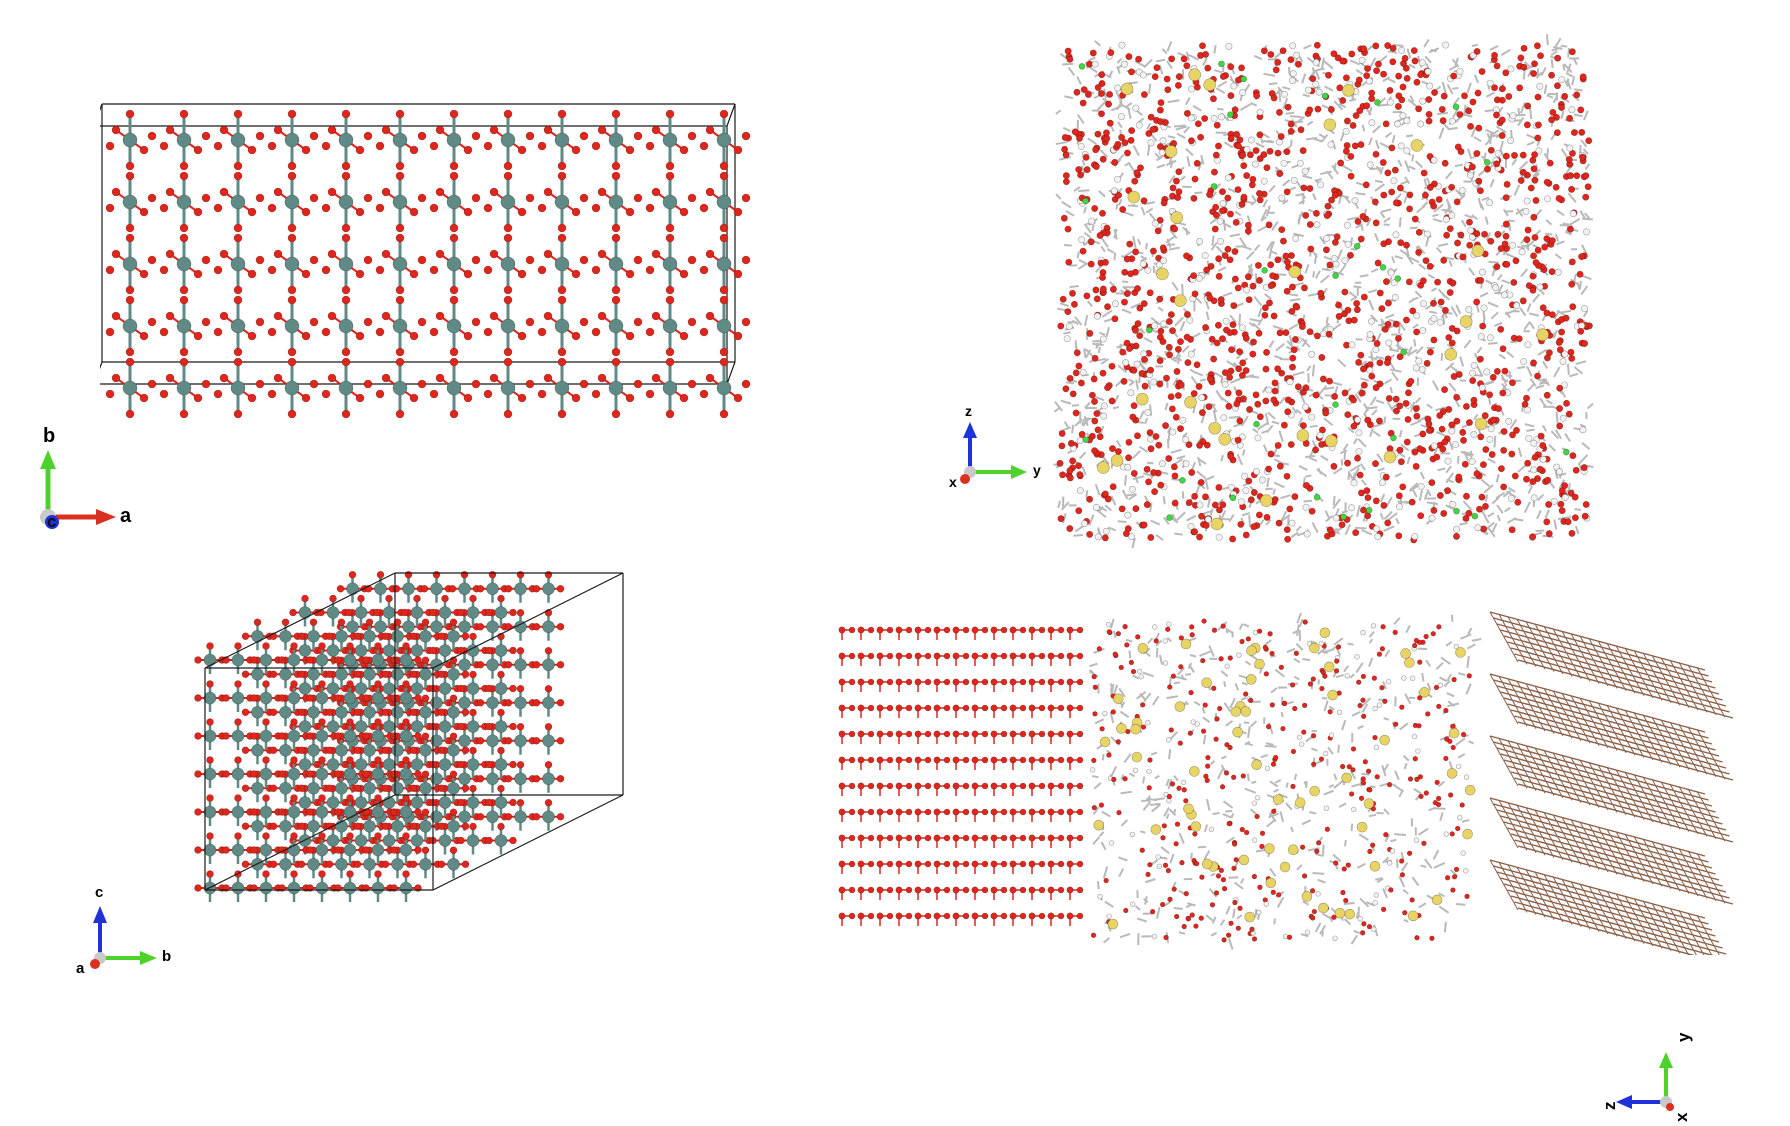 Image resolution: width=1790 pixels, height=1126 pixels. What do you see at coordinates (1650, 1076) in the screenshot?
I see `axis-triad-zyx-bottom: y z x` at bounding box center [1650, 1076].